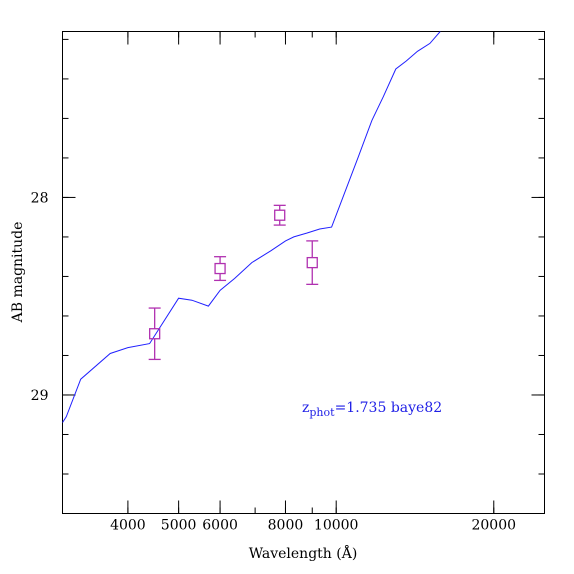 The image size is (574, 574). What do you see at coordinates (493, 526) in the screenshot?
I see `x-tick-label: 20000` at bounding box center [493, 526].